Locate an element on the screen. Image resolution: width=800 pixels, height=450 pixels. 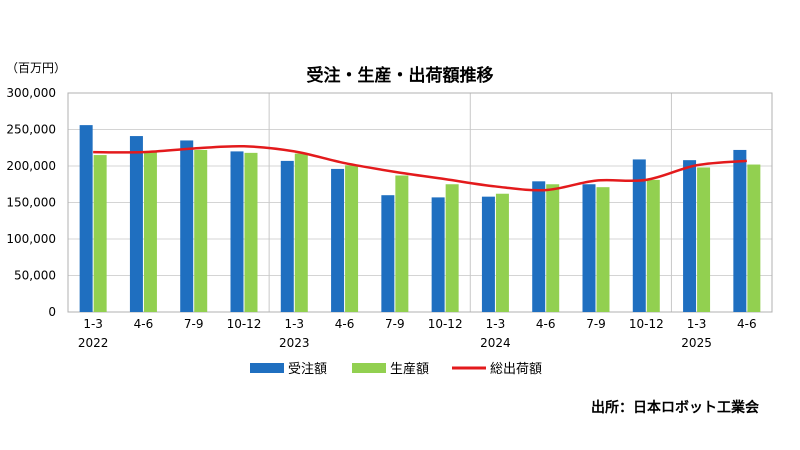
shipment-line is located at coordinates (420, 168).